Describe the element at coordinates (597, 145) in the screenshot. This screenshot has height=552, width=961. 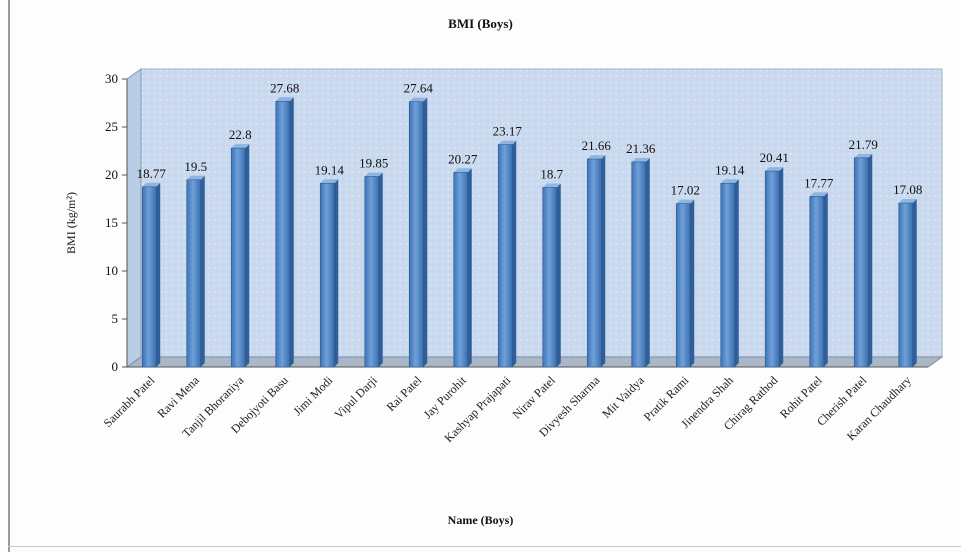
I see `data-label: 21.66` at that location.